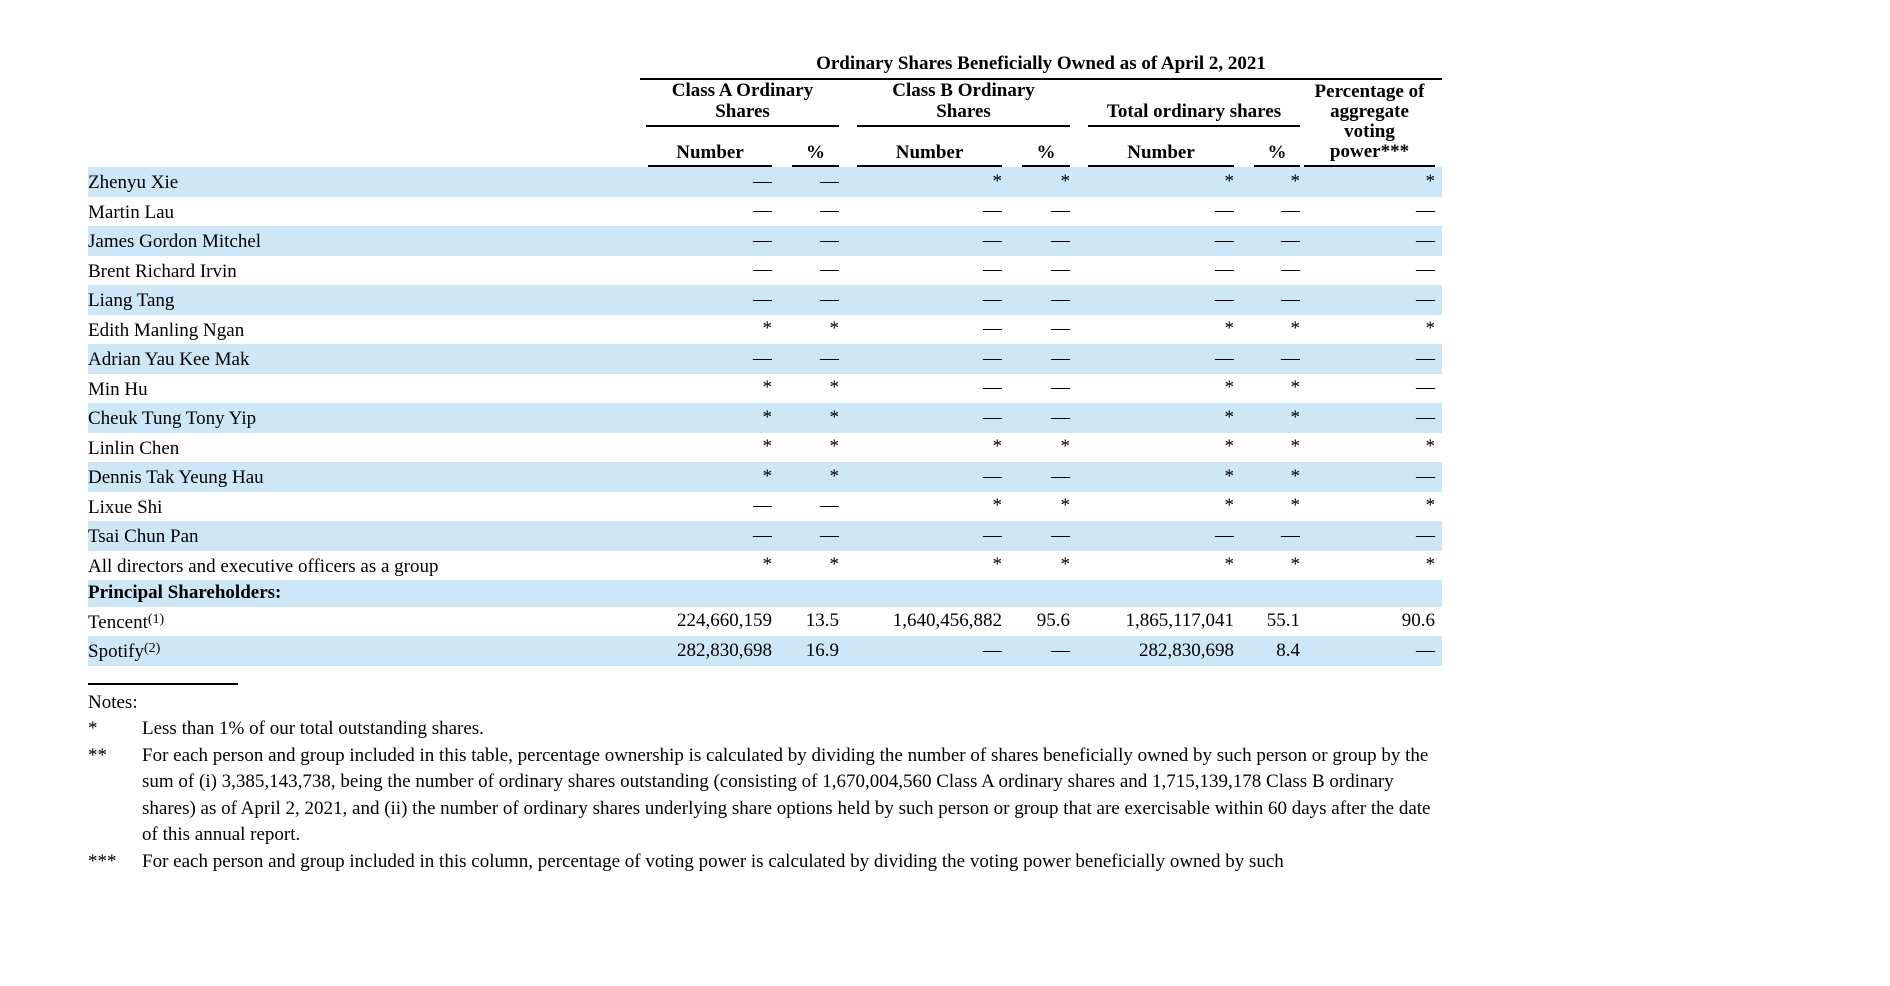 Image resolution: width=1890 pixels, height=986 pixels. I want to click on shareholder-name: Brent Richard Irvin, so click(162, 271).